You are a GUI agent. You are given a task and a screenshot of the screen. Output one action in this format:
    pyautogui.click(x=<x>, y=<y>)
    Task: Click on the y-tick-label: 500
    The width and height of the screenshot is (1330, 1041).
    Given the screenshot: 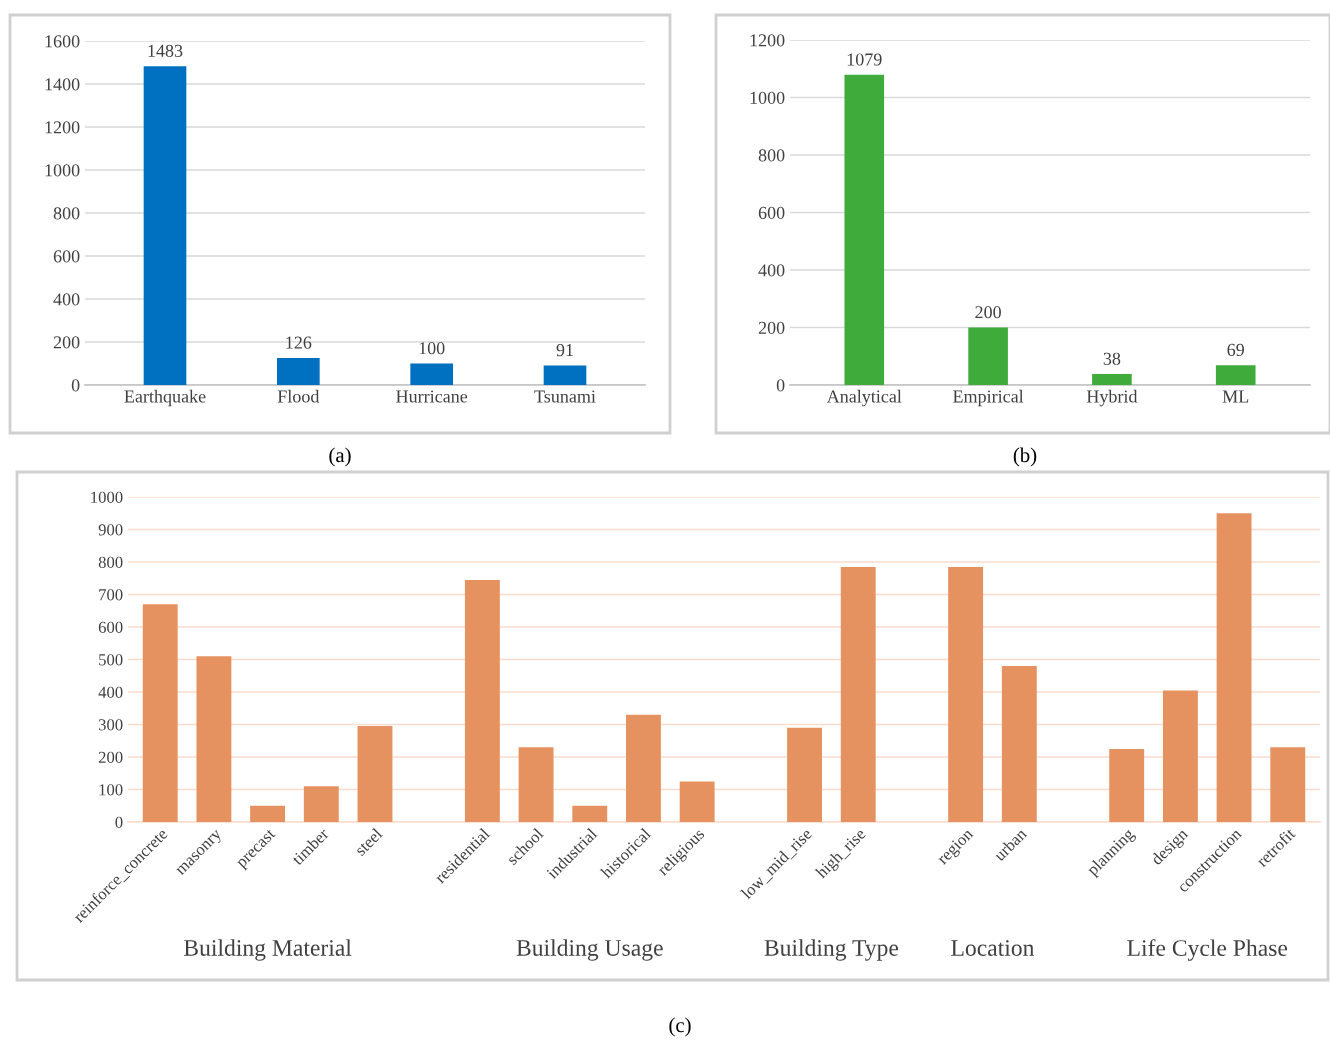 What is the action you would take?
    pyautogui.click(x=111, y=660)
    